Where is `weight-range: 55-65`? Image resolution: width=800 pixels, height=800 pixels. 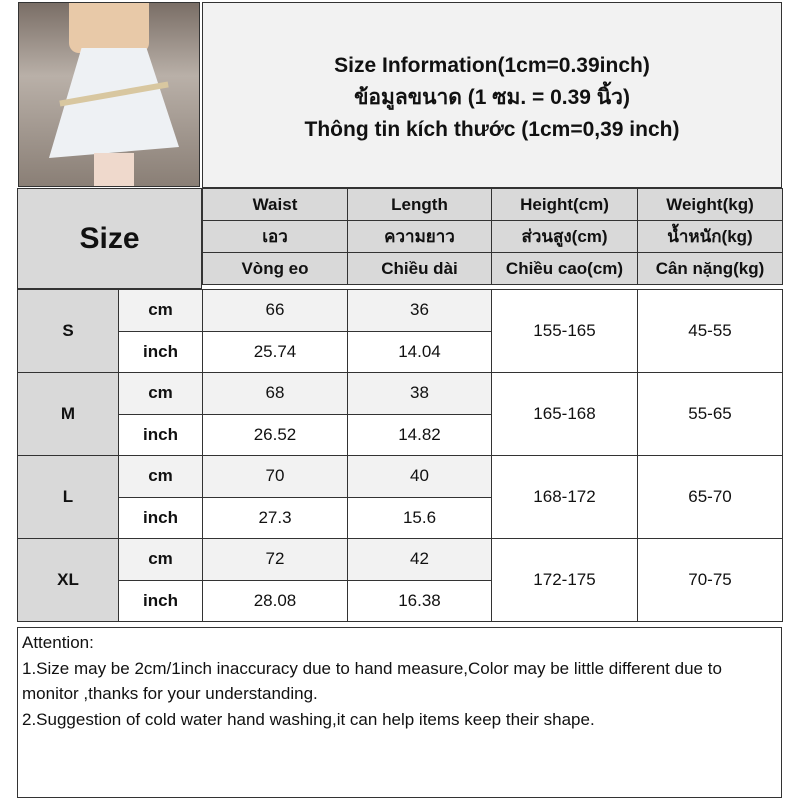
weight-range: 55-65 is located at coordinates (710, 414).